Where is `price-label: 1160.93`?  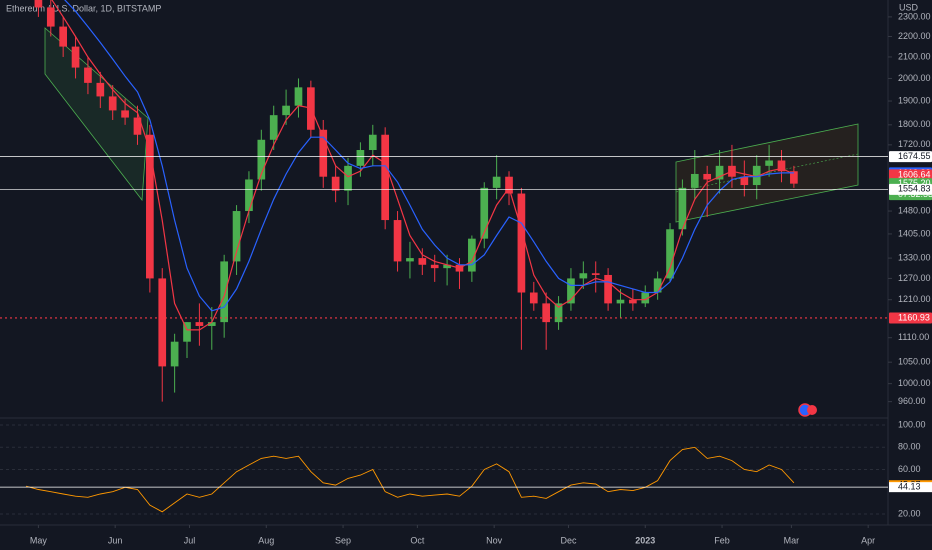
price-label: 1160.93 is located at coordinates (914, 317).